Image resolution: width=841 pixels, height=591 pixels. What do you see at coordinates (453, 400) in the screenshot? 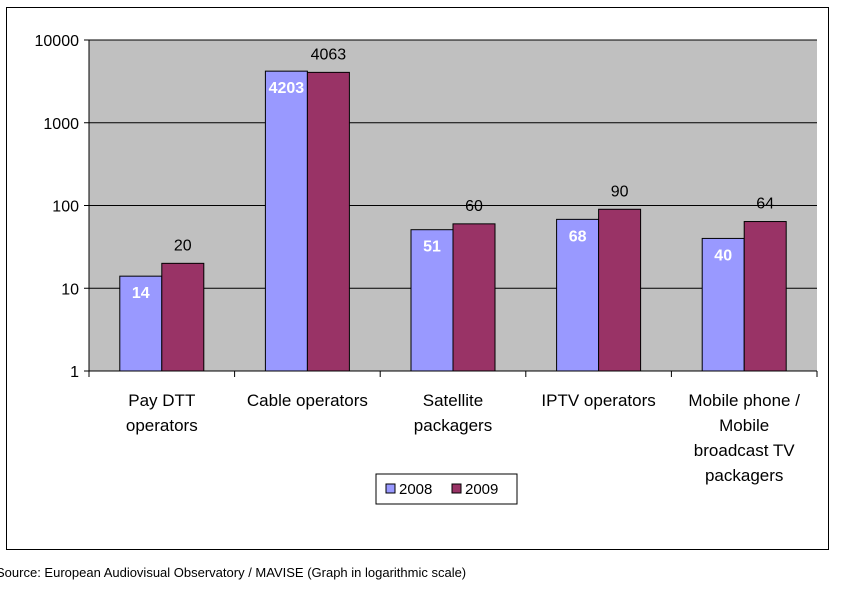
I see `x-category-label: Satellite` at bounding box center [453, 400].